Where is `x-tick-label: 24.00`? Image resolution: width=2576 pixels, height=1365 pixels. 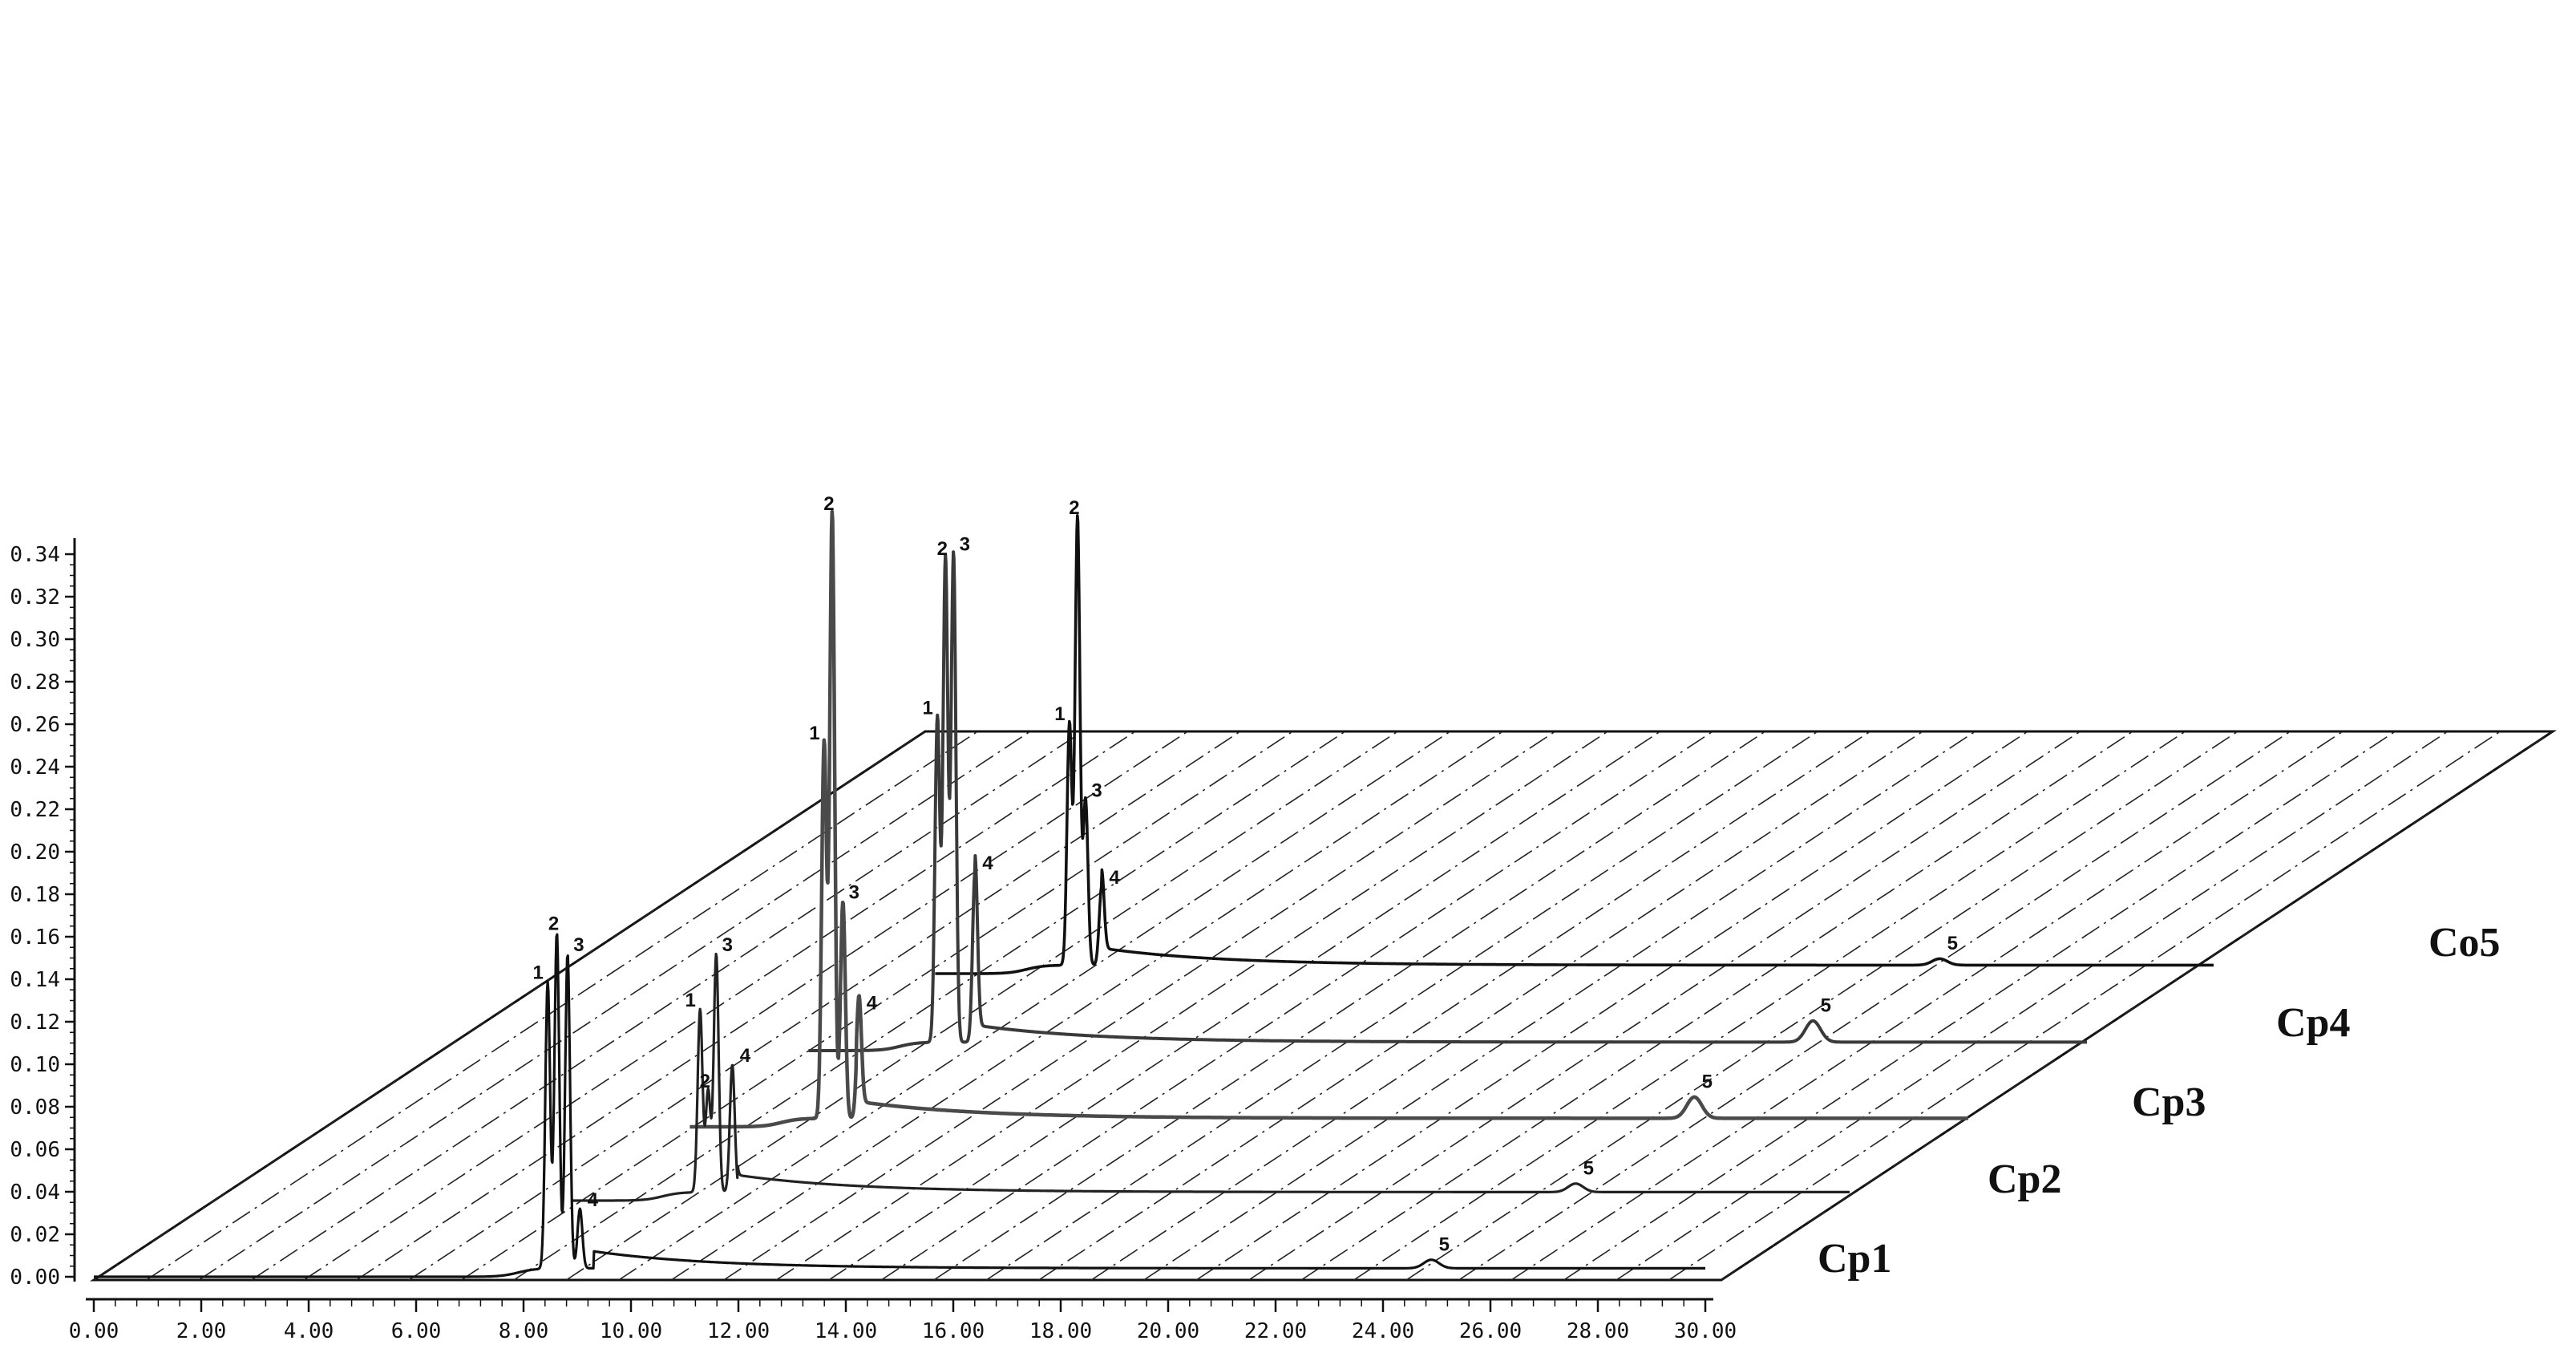 x-tick-label: 24.00 is located at coordinates (1383, 1331).